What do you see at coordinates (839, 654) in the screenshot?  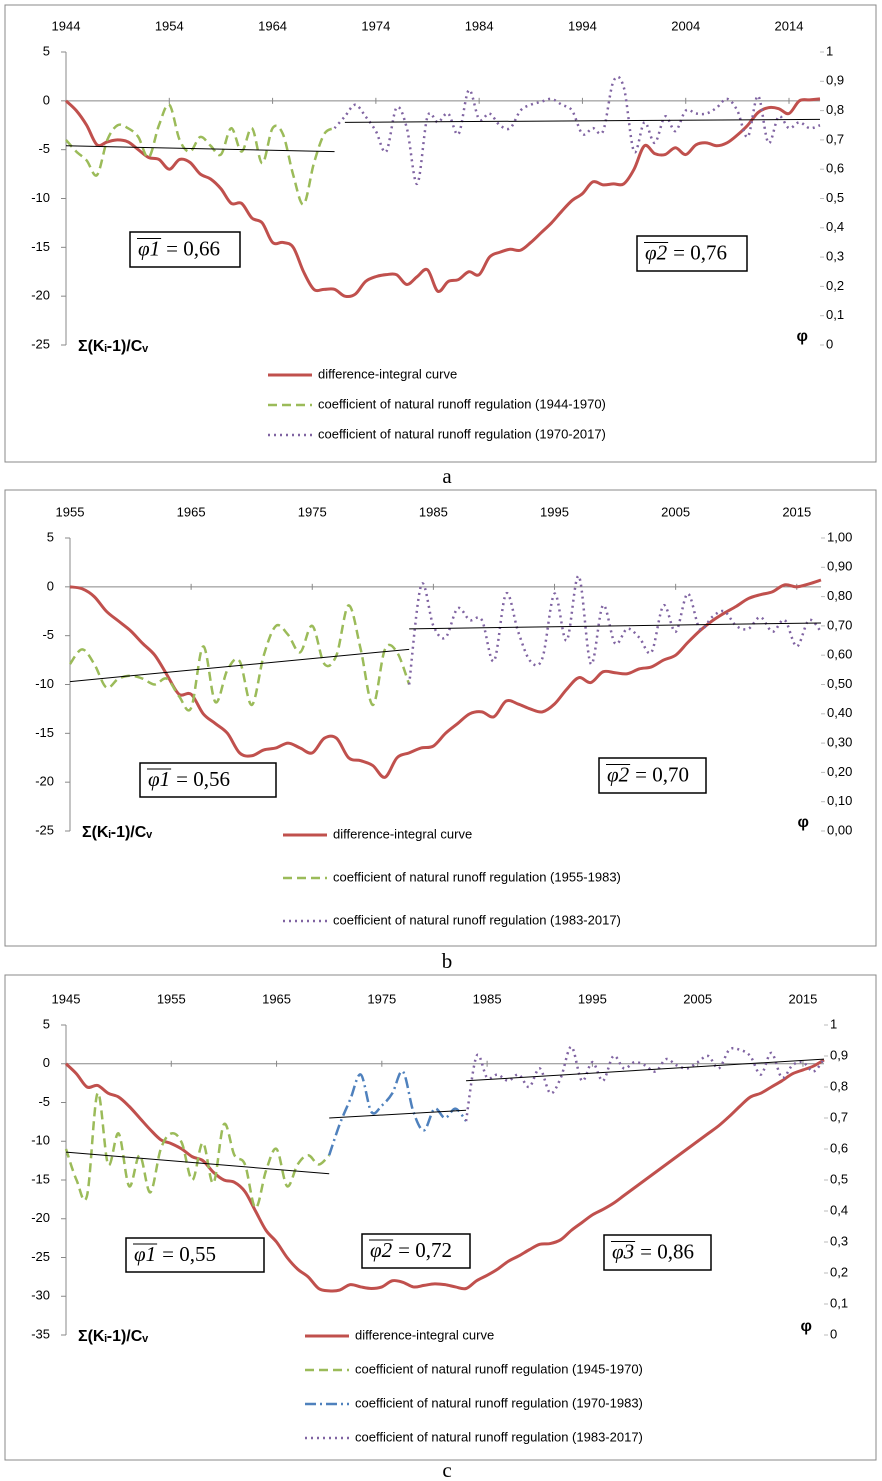 I see `y2-tick-label: 0,60` at bounding box center [839, 654].